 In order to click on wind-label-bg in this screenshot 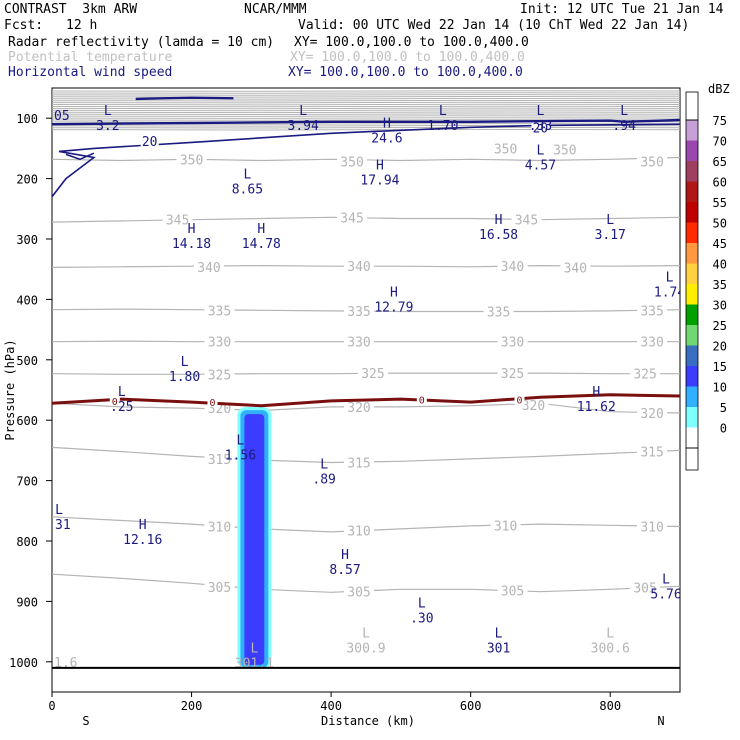, I will do `click(149, 141)`.